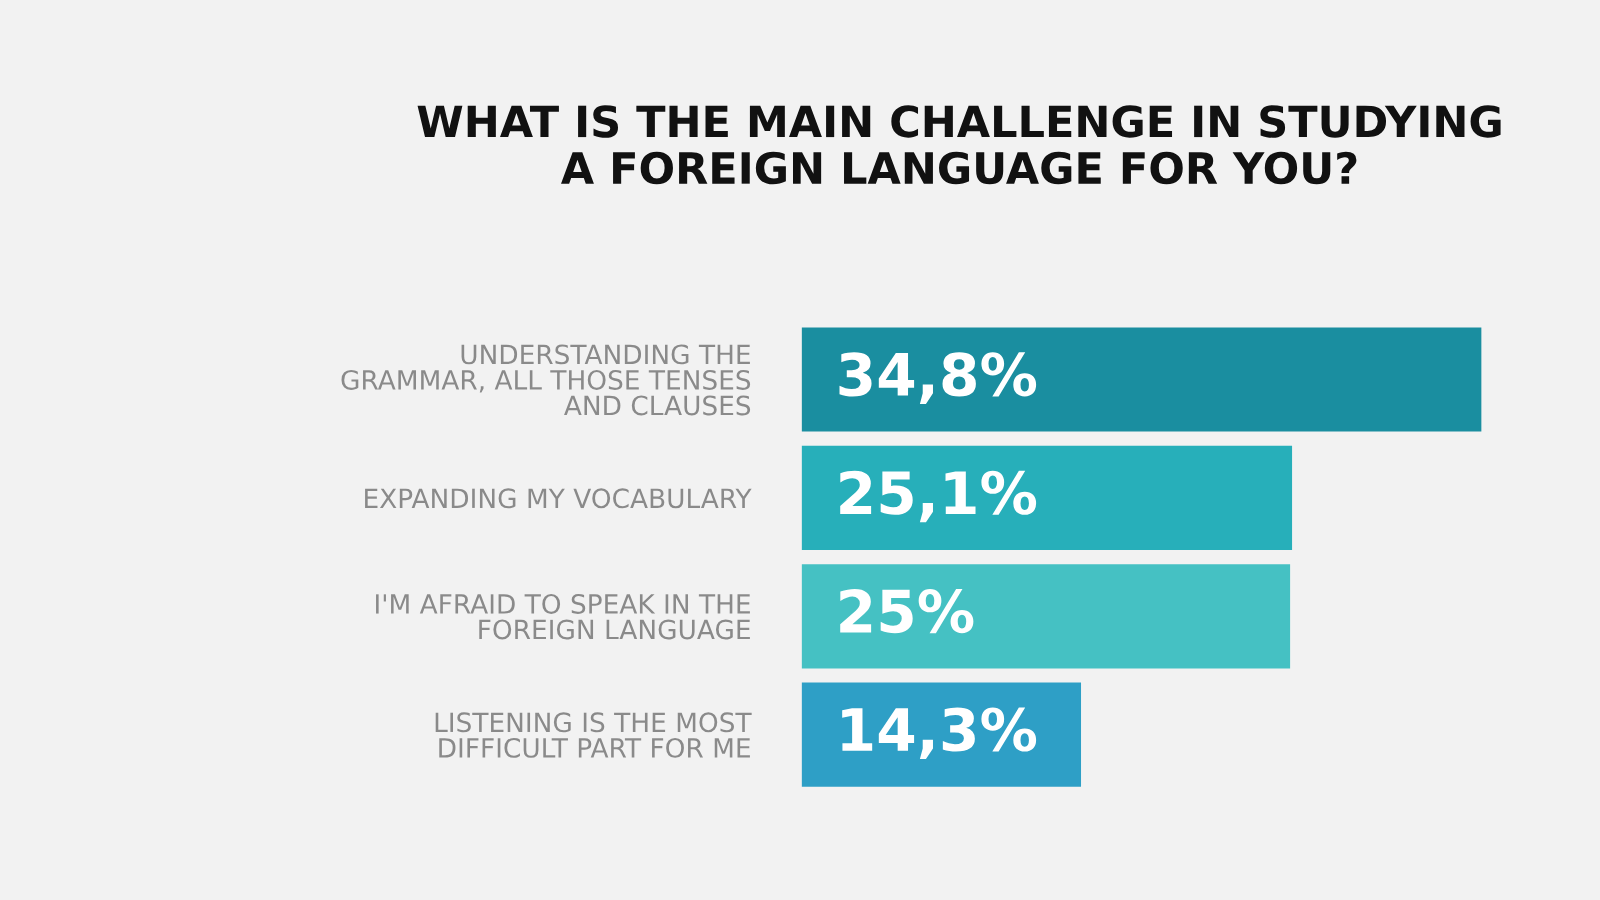  I want to click on chart-title: WHAT IS THE MAIN CHALLENGE IN STUDYING A FOREIGN LANGUAGE FOR YOU?, so click(959, 145).